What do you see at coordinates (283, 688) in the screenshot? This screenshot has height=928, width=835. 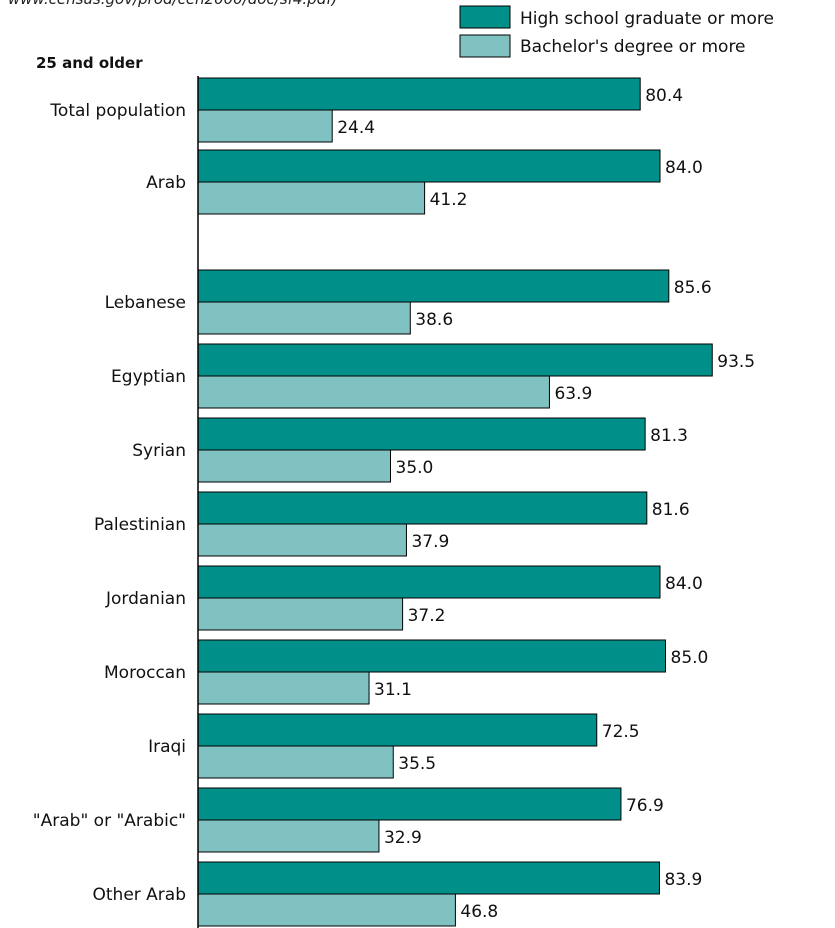 I see `bar-bachelors-moroccan` at bounding box center [283, 688].